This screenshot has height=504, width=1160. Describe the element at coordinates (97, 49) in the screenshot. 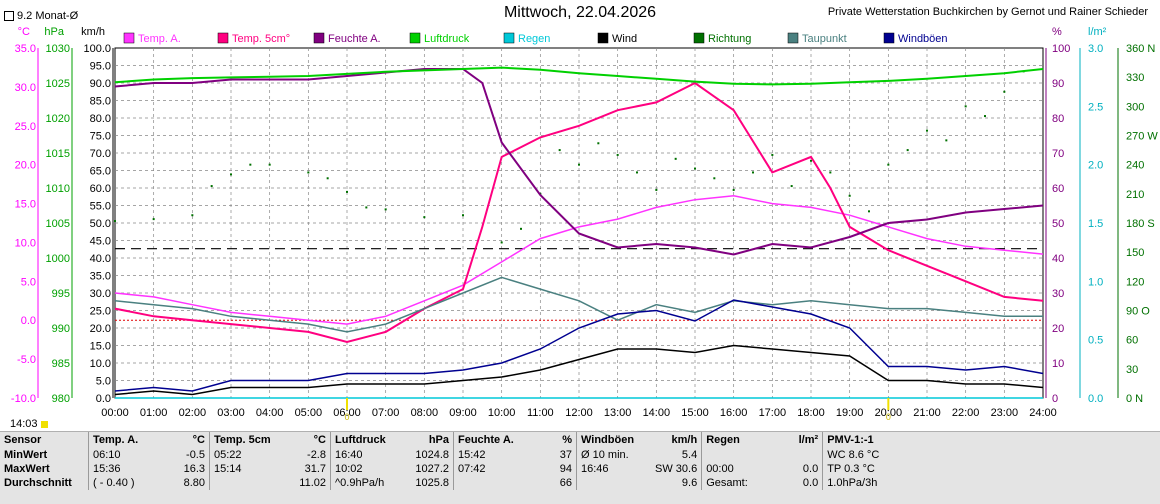

I see `kmh-tick-label: 100.0` at that location.